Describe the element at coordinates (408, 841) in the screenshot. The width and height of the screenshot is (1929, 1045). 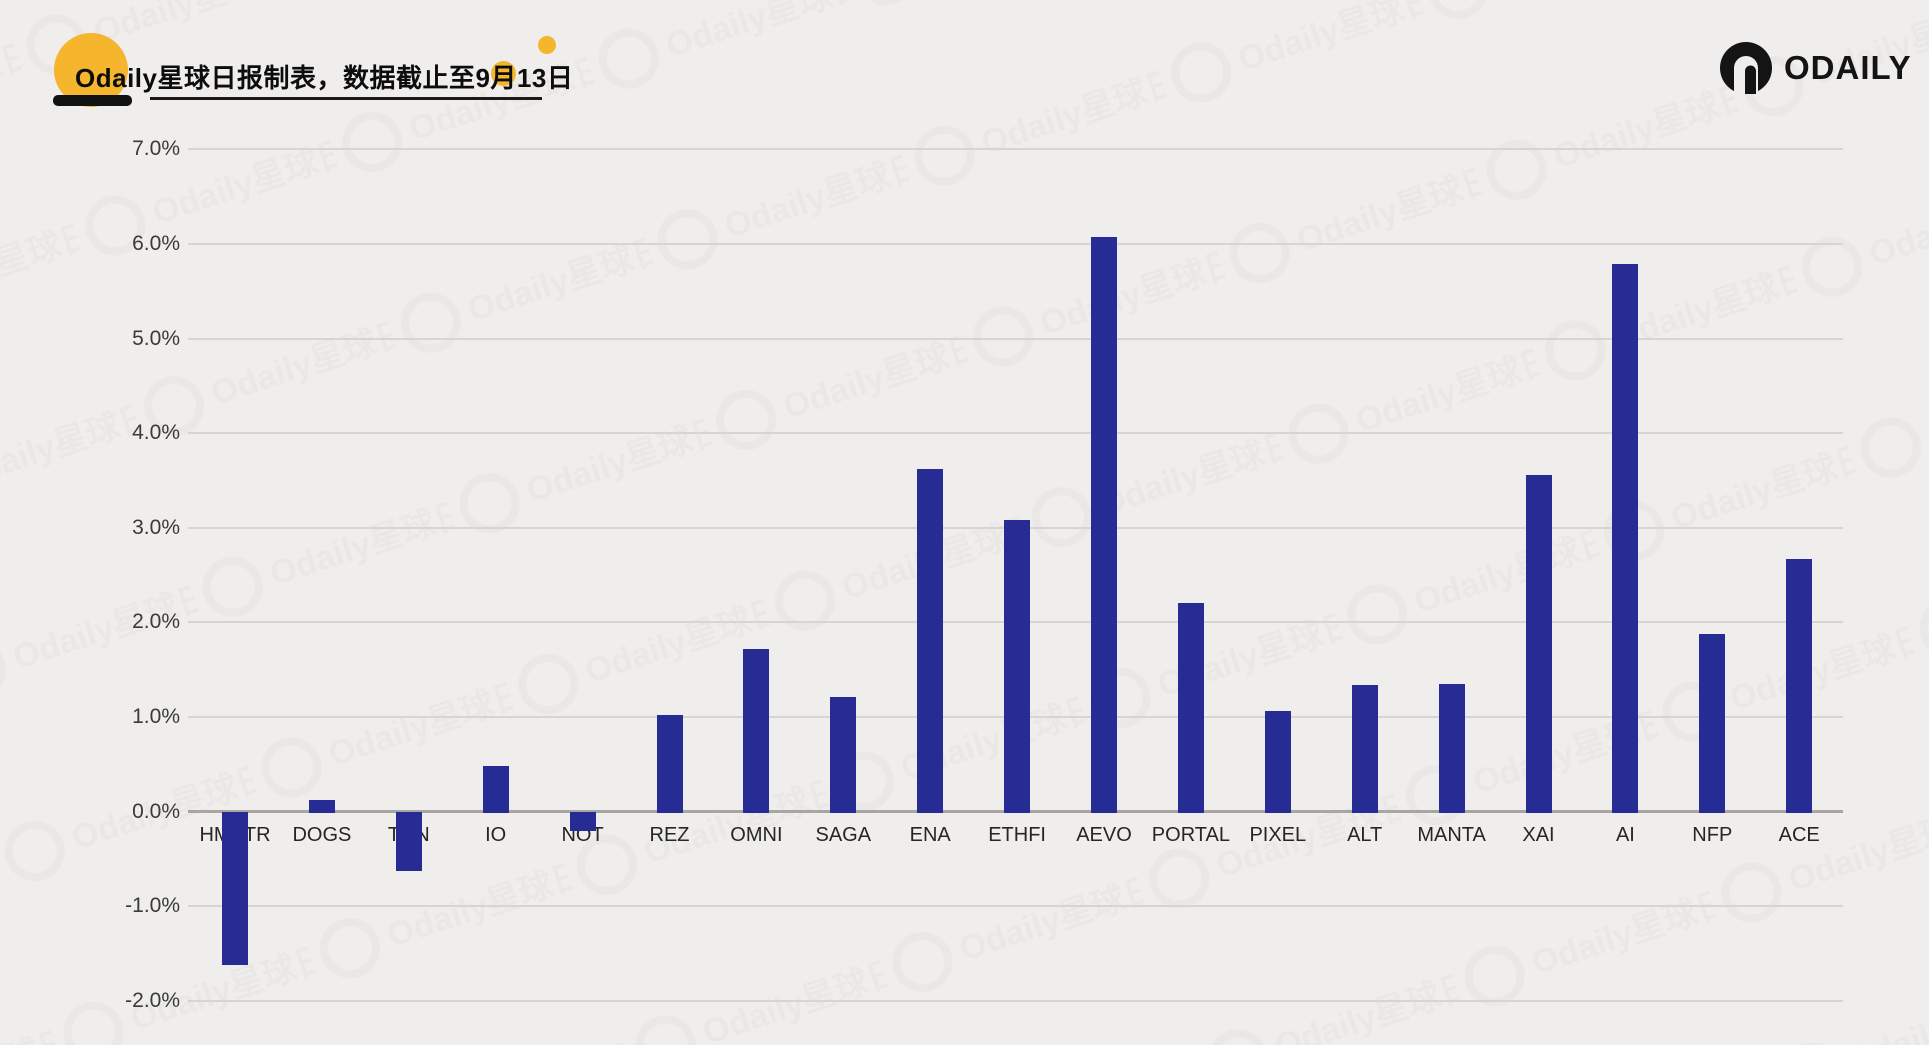
I see `bar-TON` at that location.